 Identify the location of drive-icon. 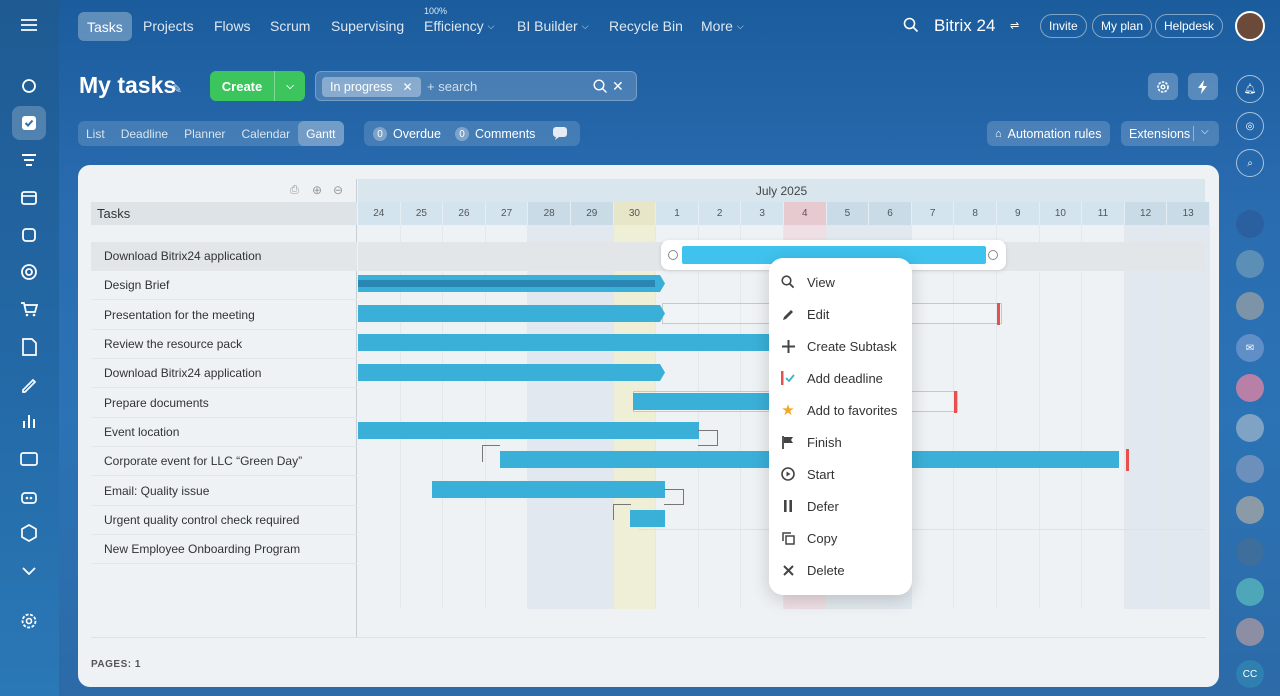
(29, 235).